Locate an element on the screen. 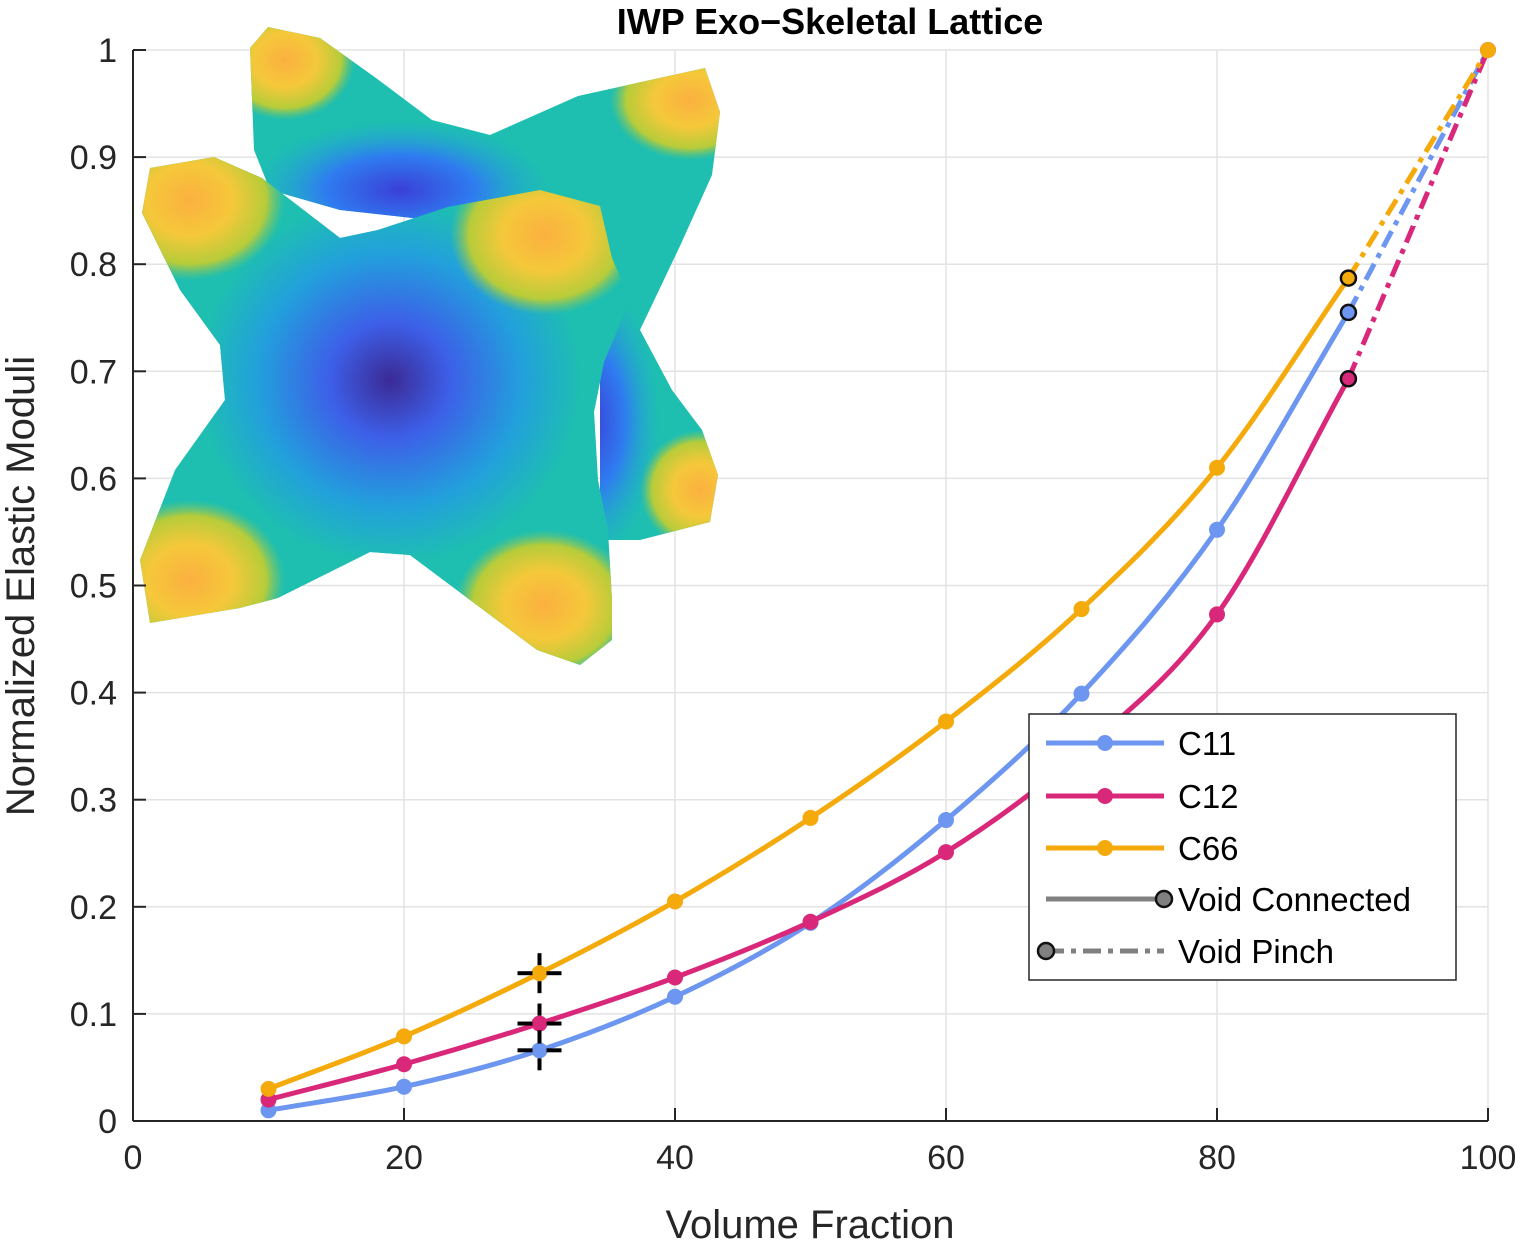 This screenshot has width=1524, height=1244. legend: C11 C12 C66 Void Connected Void Pinch is located at coordinates (1242, 847).